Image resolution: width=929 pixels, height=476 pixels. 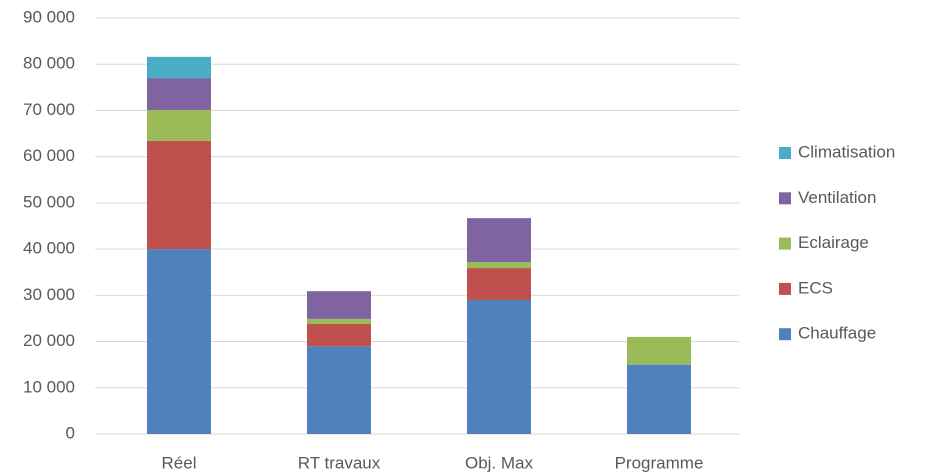 I want to click on x-tick-label: RT travaux, so click(x=339, y=462).